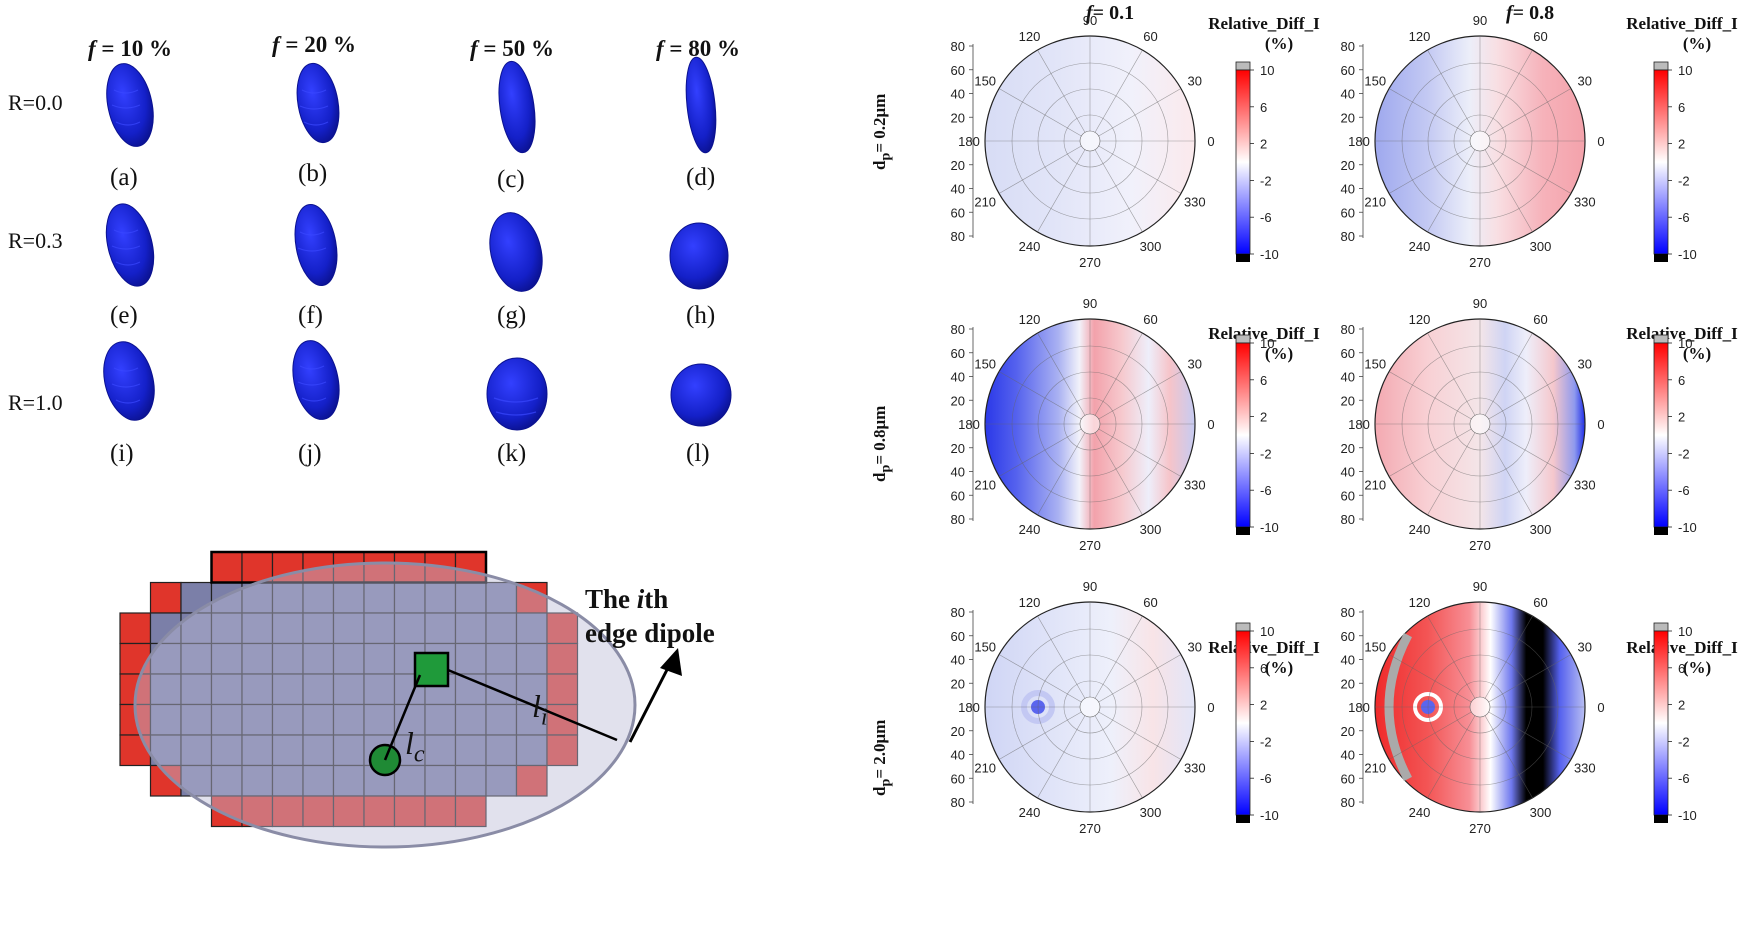 The width and height of the screenshot is (1755, 936). What do you see at coordinates (1348, 377) in the screenshot?
I see `radial-tick-label: 40` at bounding box center [1348, 377].